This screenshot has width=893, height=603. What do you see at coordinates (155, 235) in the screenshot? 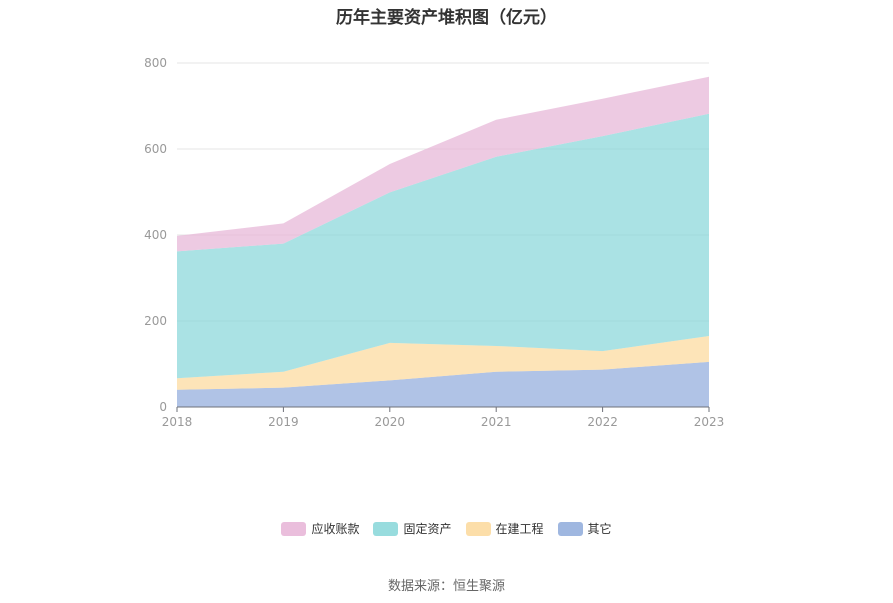
I see `y-tick-label: 400` at bounding box center [155, 235].